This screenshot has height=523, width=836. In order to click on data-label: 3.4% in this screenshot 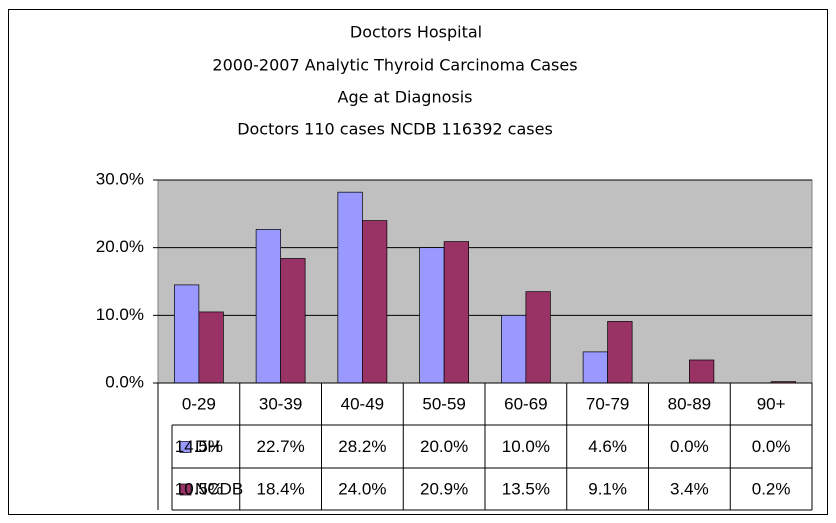, I will do `click(689, 488)`.